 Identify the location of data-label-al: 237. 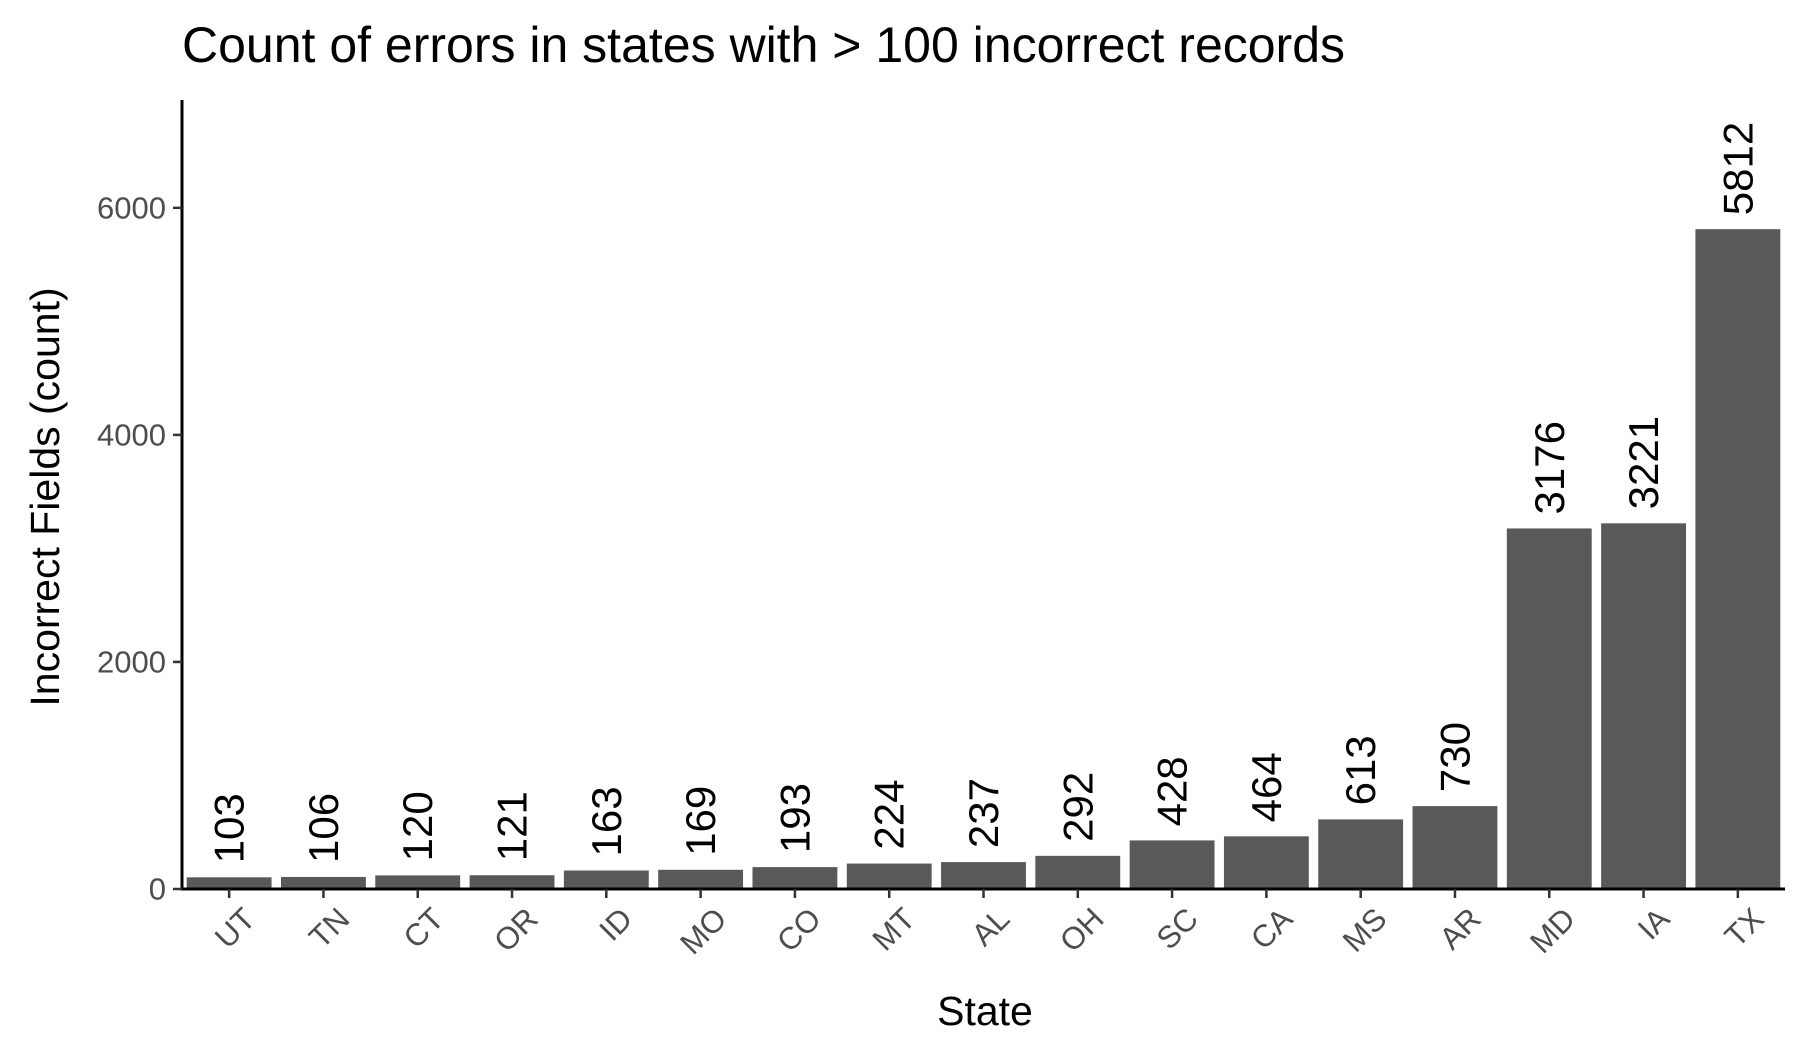
(983, 813).